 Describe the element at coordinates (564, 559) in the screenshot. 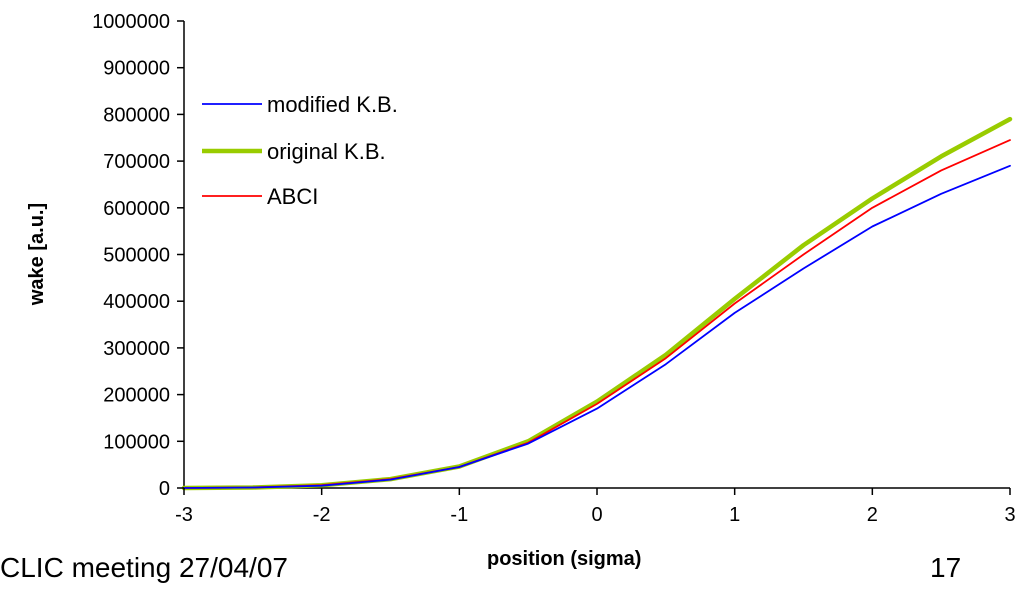

I see `x-axis-title: position (sigma)` at that location.